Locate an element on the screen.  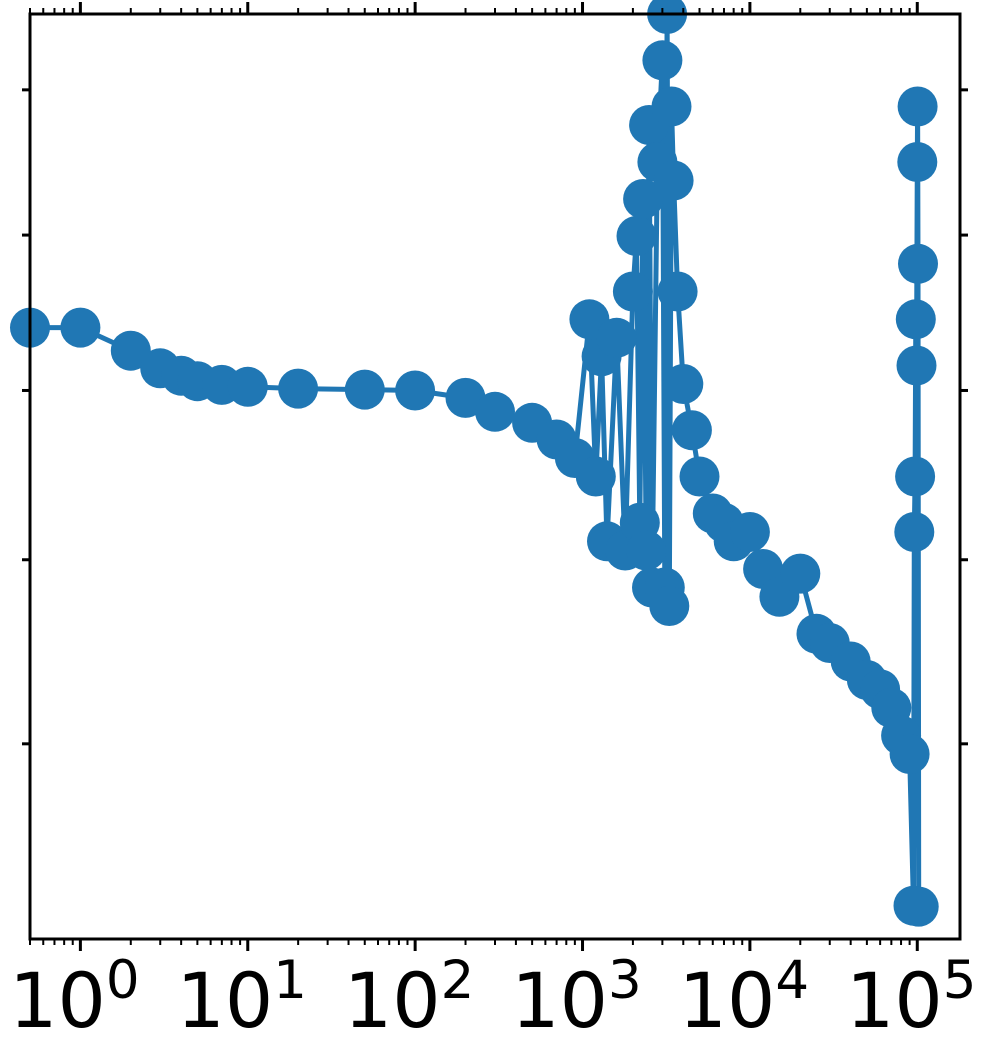
x-tick-label: 102 is located at coordinates (409, 997).